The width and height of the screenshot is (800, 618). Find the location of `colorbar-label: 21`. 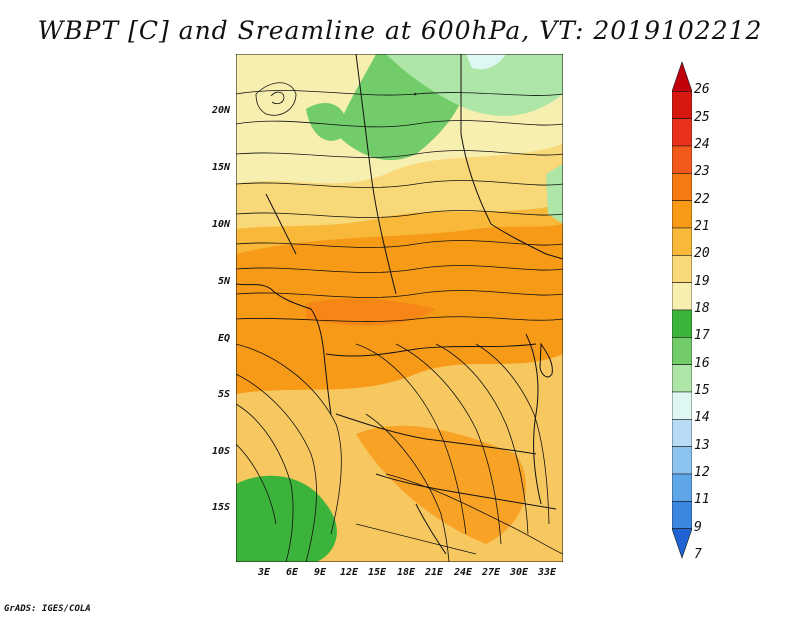

colorbar-label: 21 is located at coordinates (702, 226).